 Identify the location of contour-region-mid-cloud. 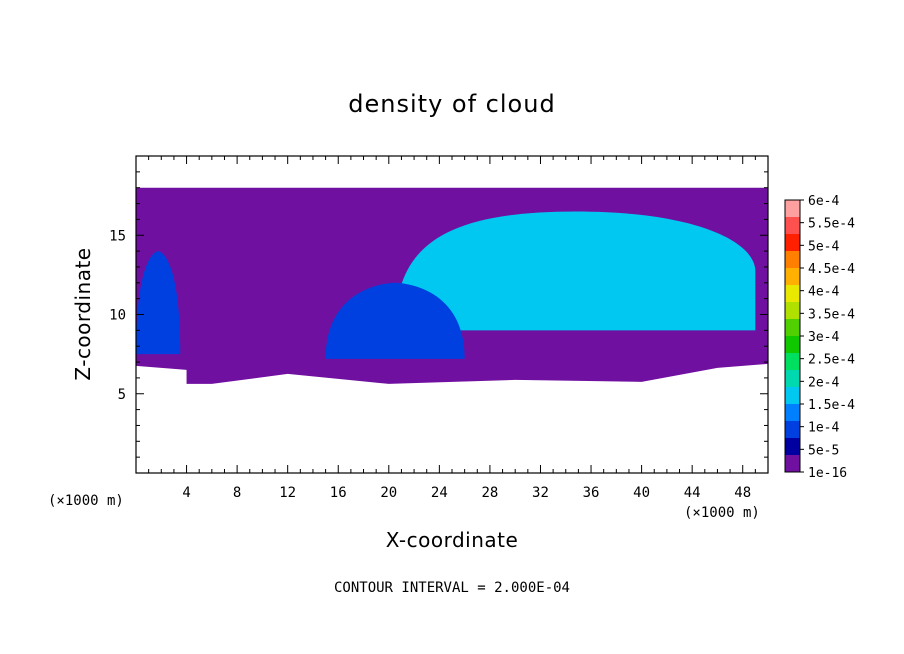
(395, 320).